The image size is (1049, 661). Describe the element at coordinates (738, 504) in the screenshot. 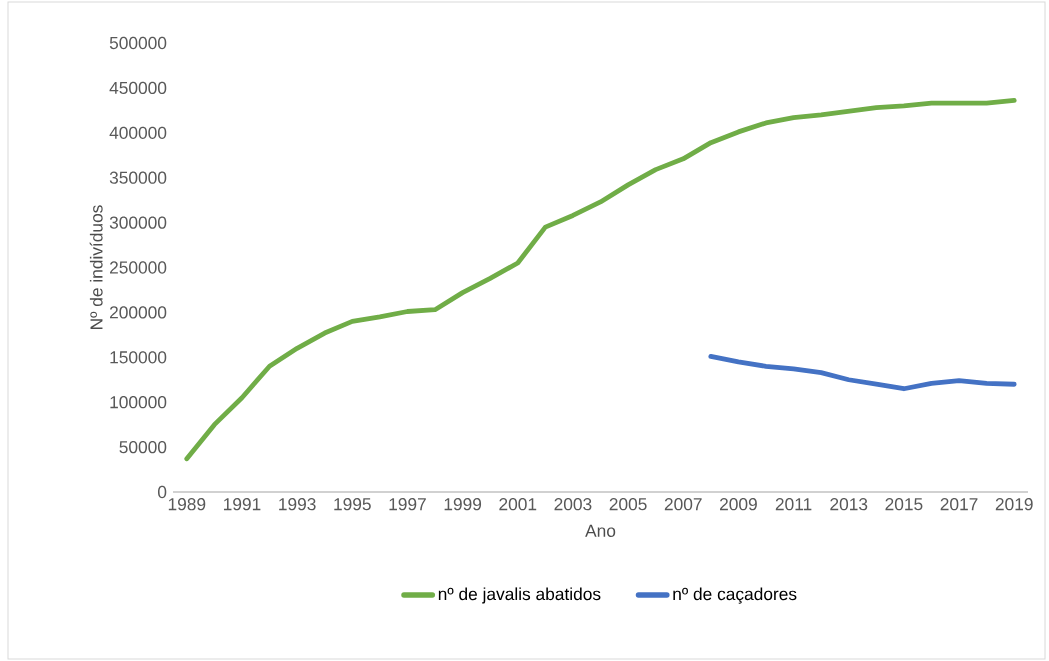

I see `x-tick-label: 2009` at that location.